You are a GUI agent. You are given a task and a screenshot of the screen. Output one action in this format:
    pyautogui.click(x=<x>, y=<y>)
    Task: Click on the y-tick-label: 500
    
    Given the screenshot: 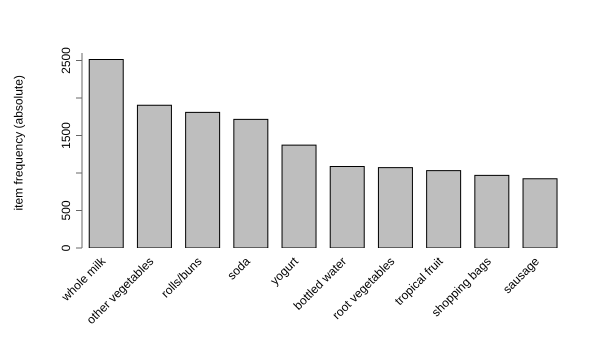 What is the action you would take?
    pyautogui.click(x=66, y=210)
    